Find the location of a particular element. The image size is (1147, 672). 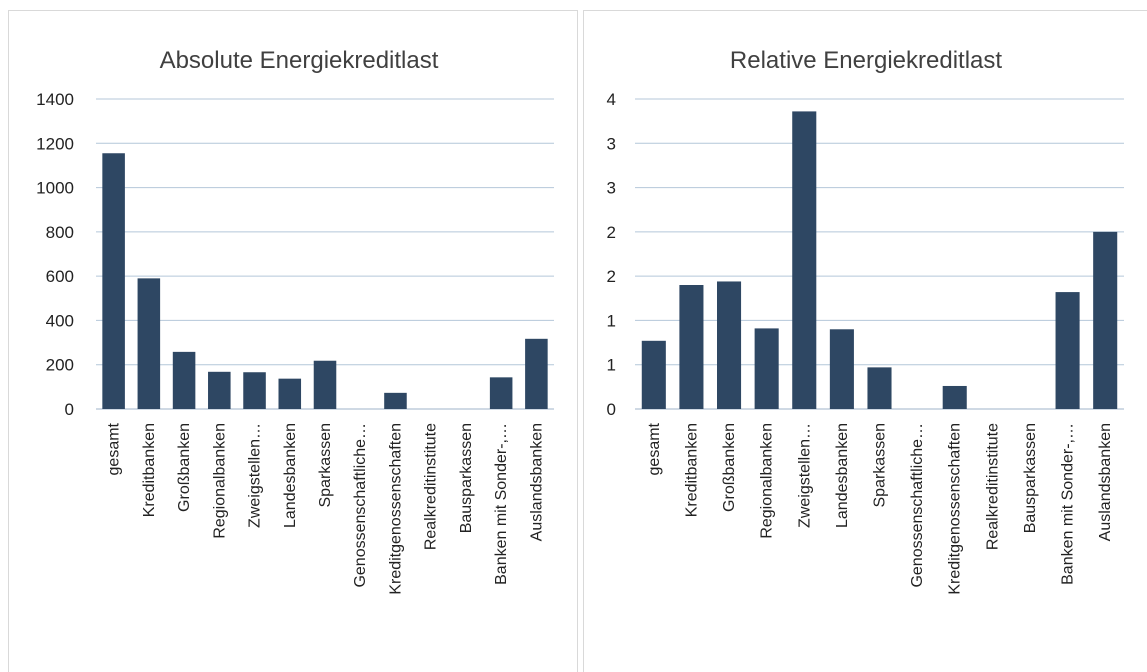

y-tick-label: 1000 is located at coordinates (55, 188).